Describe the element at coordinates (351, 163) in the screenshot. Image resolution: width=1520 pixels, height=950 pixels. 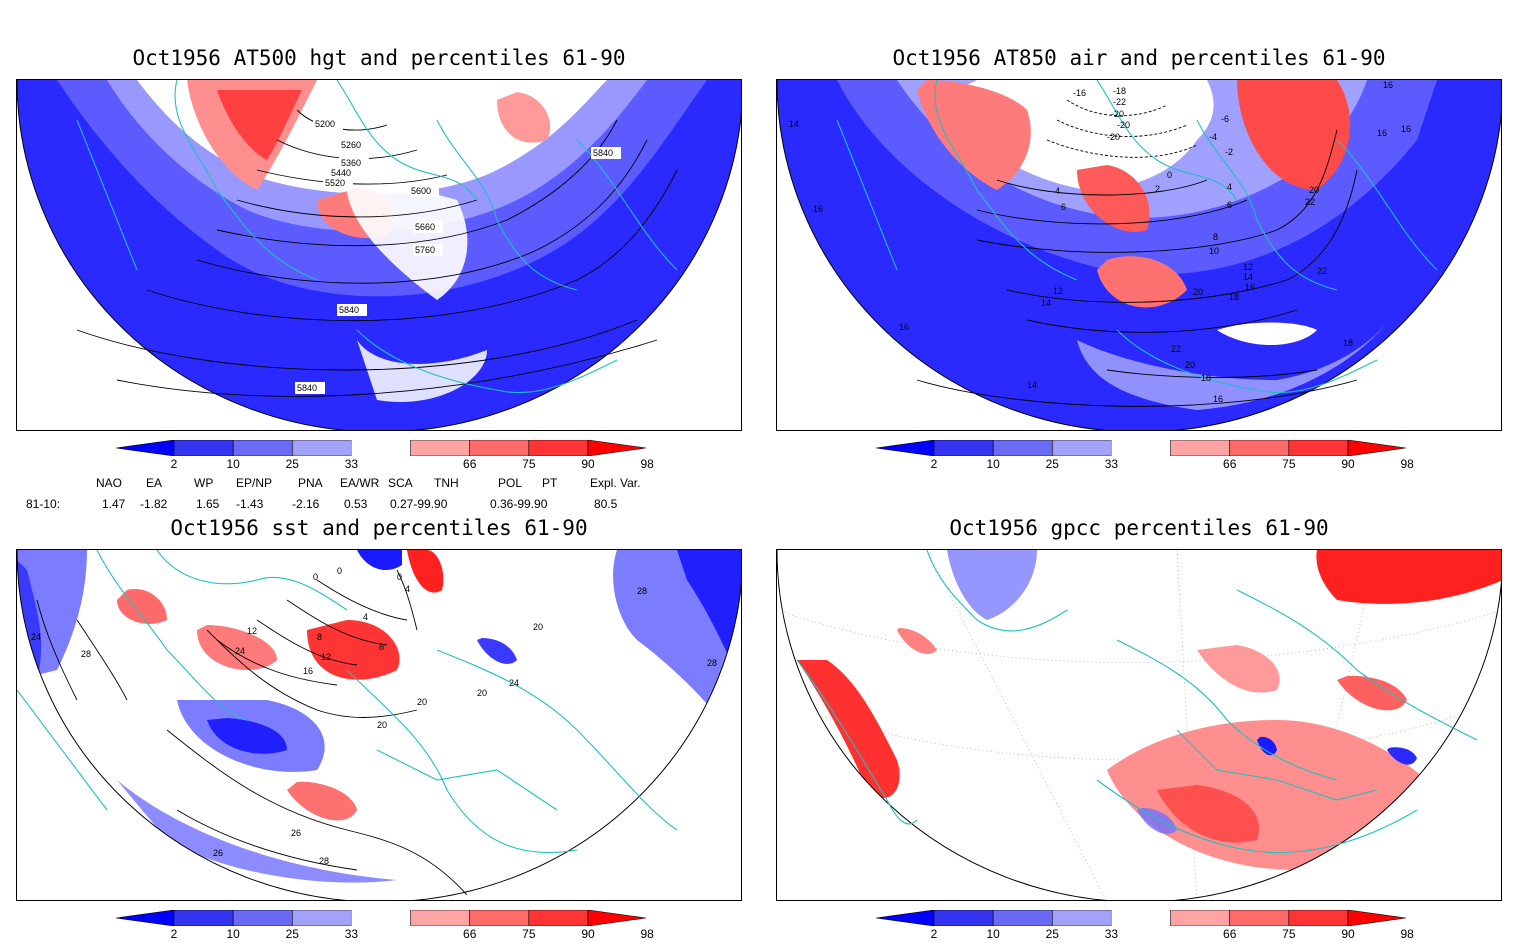
I see `contour-label: 5360` at that location.